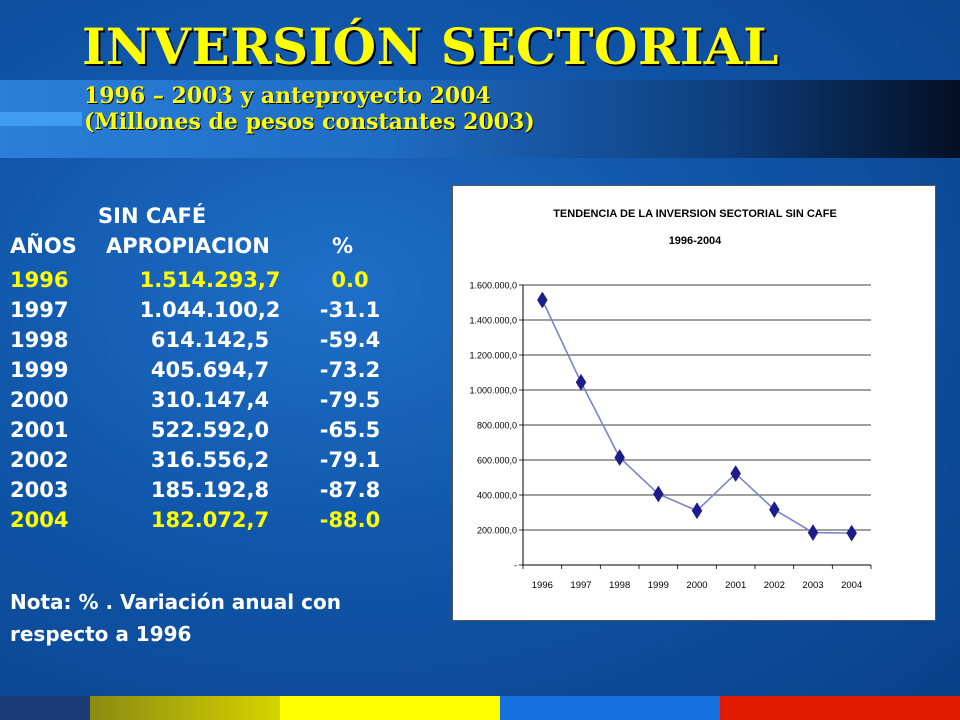  What do you see at coordinates (430, 46) in the screenshot?
I see `page-title: INVERSIÓN SECTORIAL` at bounding box center [430, 46].